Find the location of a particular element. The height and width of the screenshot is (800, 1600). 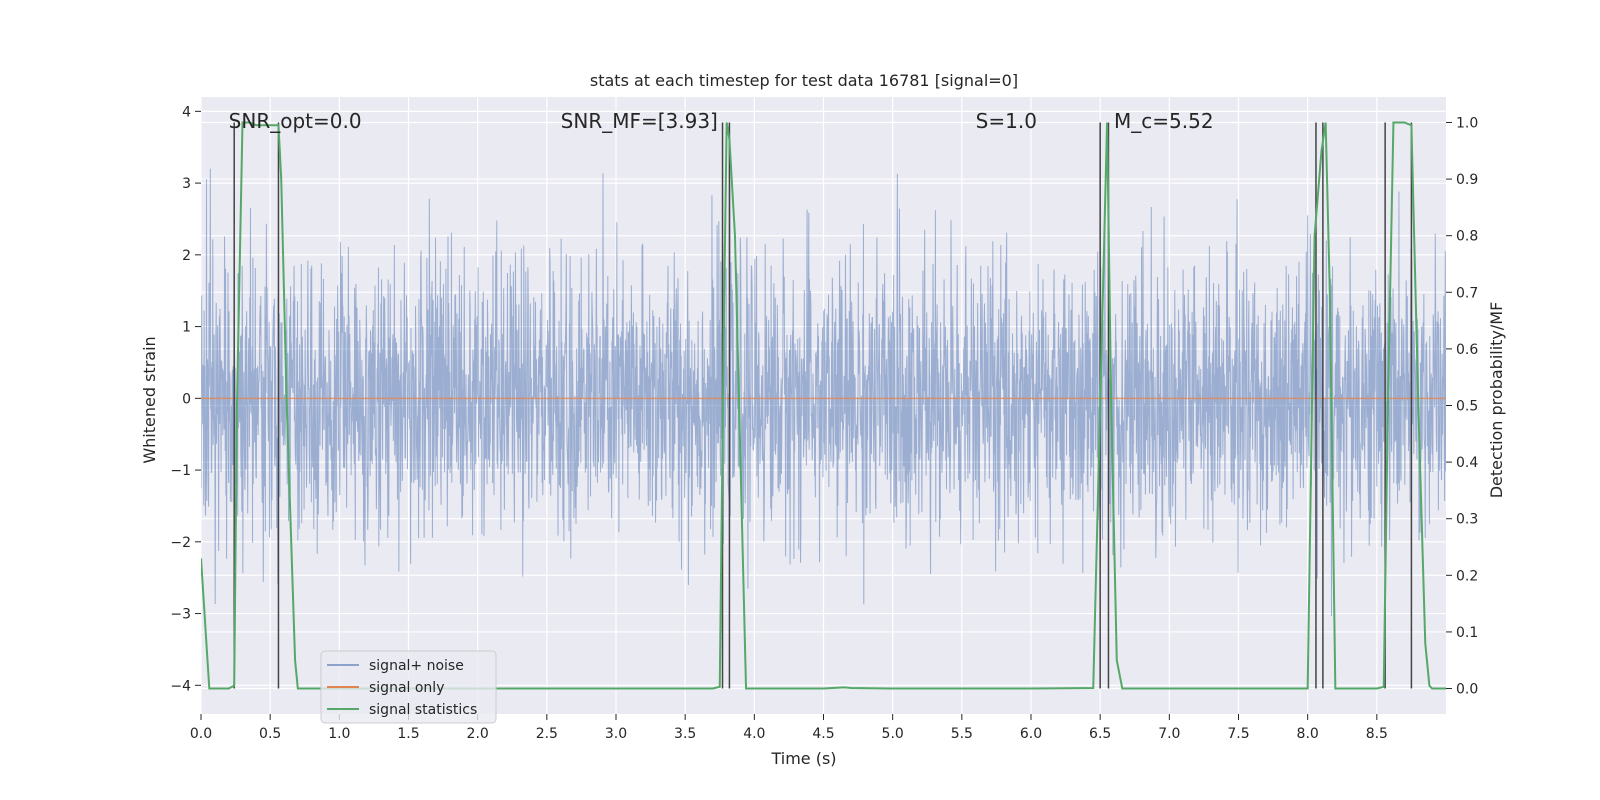

x-axis-title: Time (s) is located at coordinates (803, 758).